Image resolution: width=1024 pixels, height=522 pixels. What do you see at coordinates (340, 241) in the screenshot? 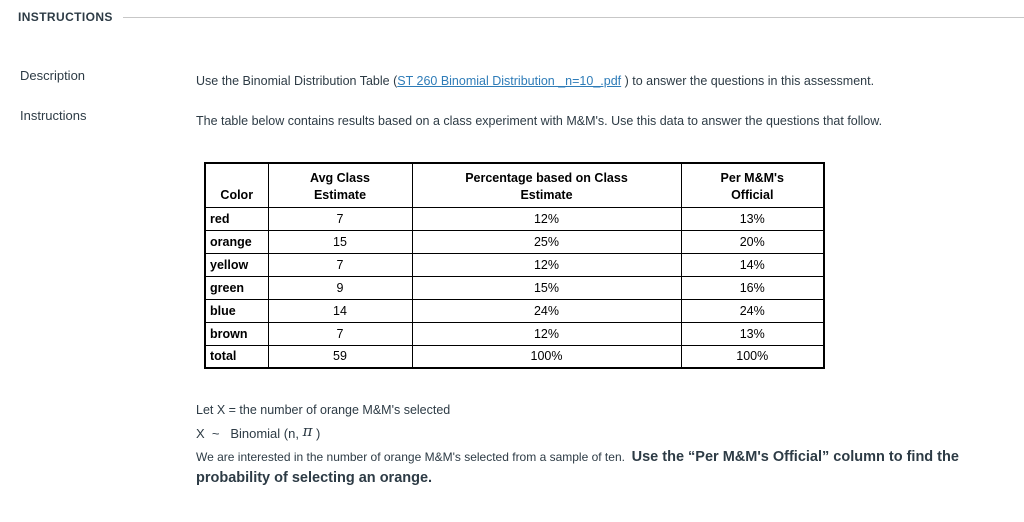
I see `avg-estimate-cell: 15` at bounding box center [340, 241].